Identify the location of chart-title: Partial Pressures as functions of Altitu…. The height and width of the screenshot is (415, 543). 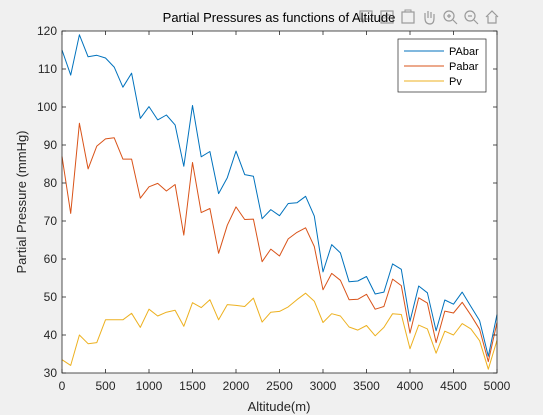
(279, 17).